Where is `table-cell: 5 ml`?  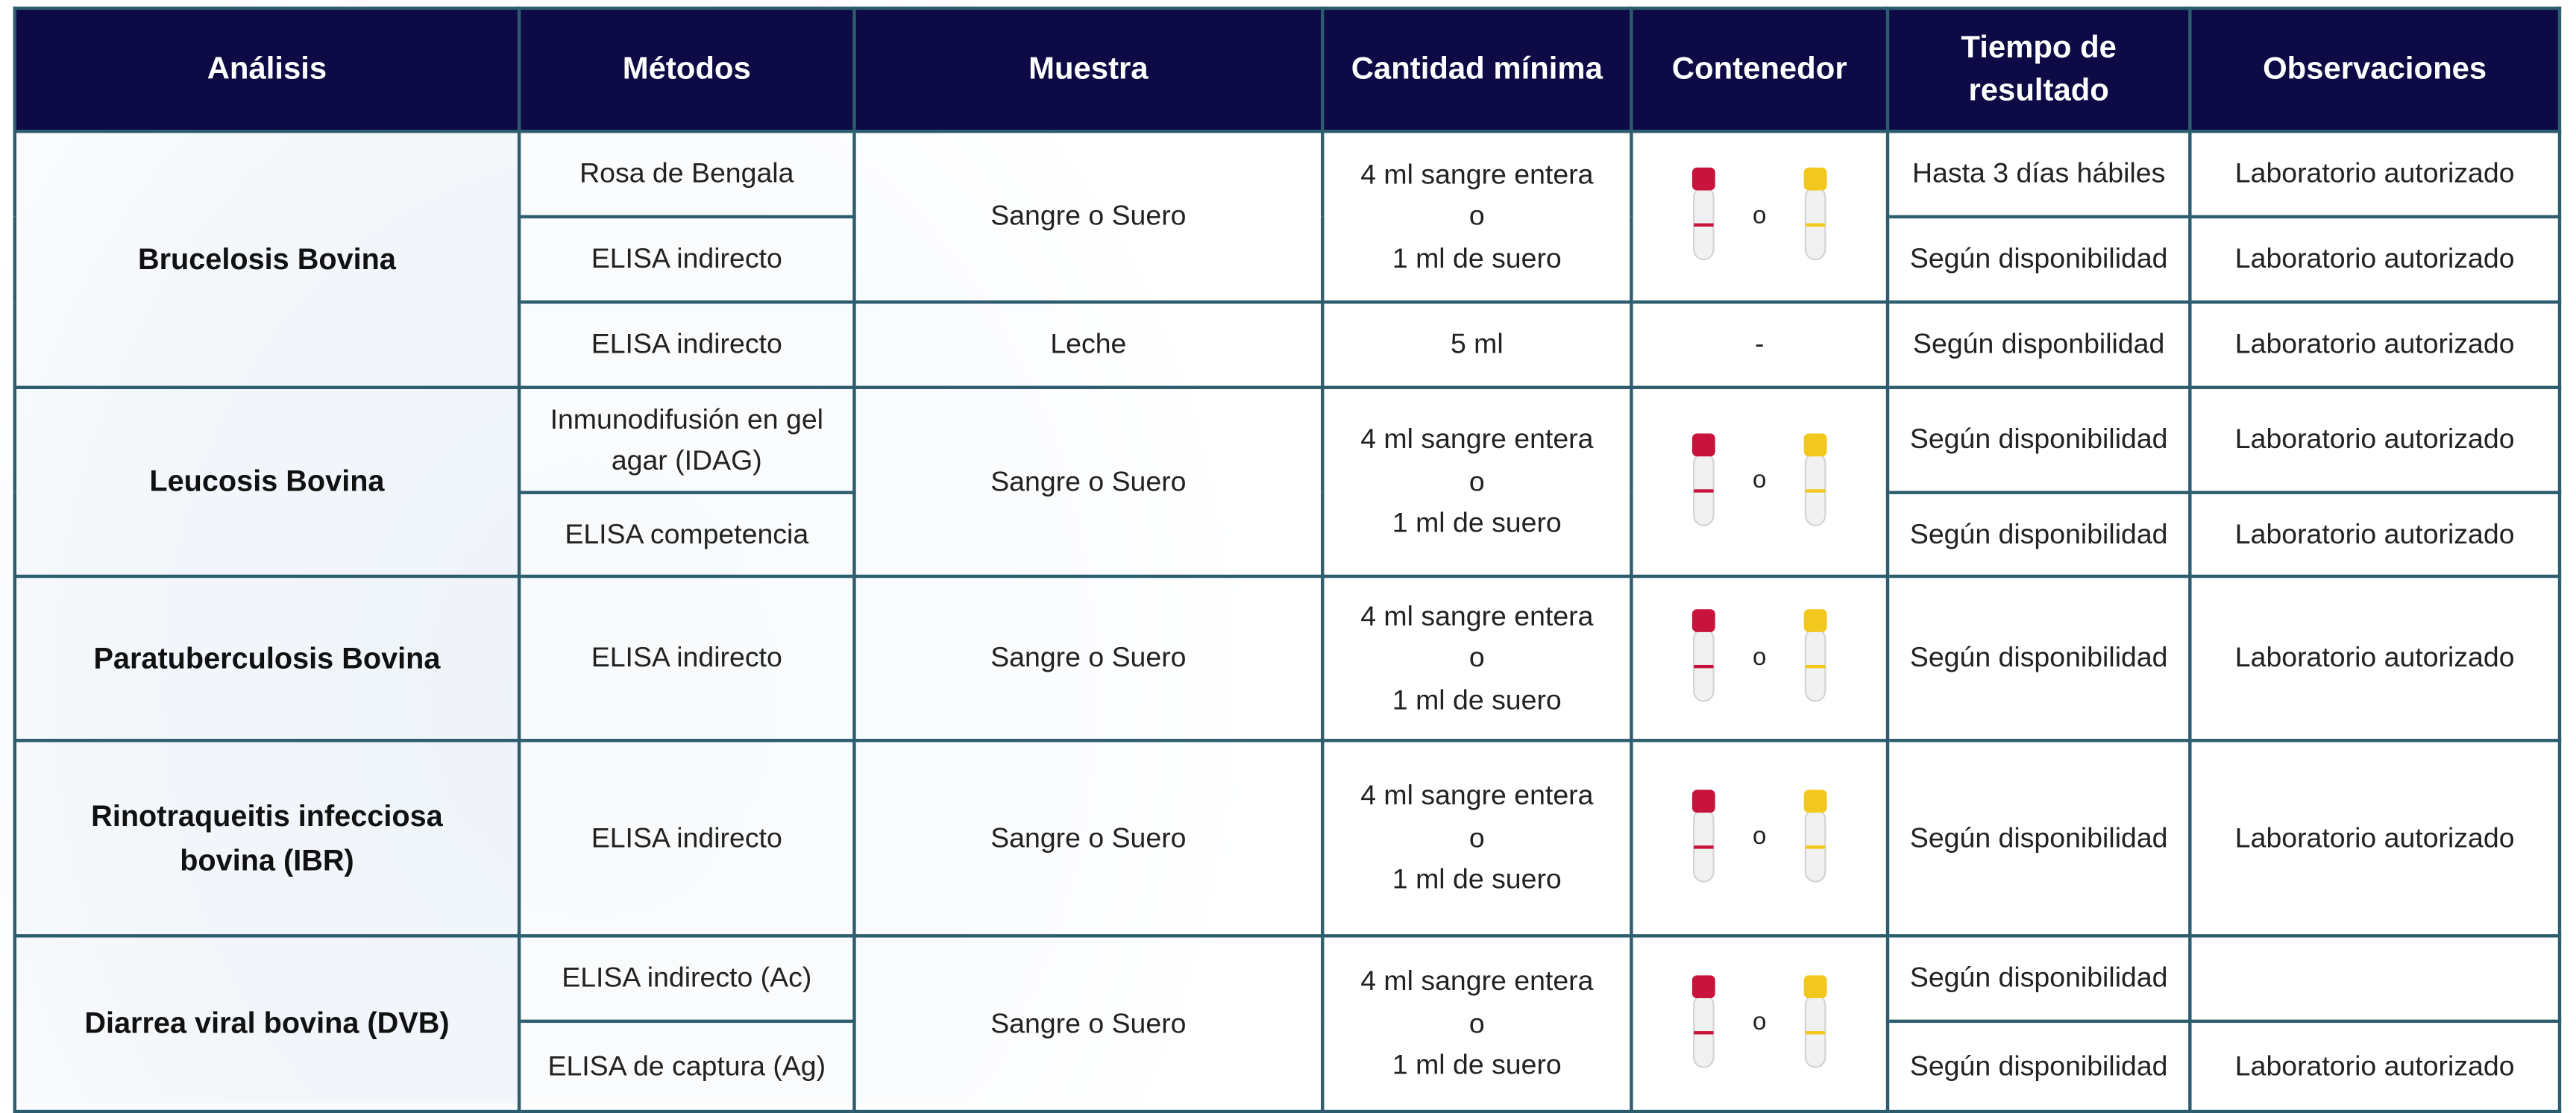
table-cell: 5 ml is located at coordinates (1477, 344).